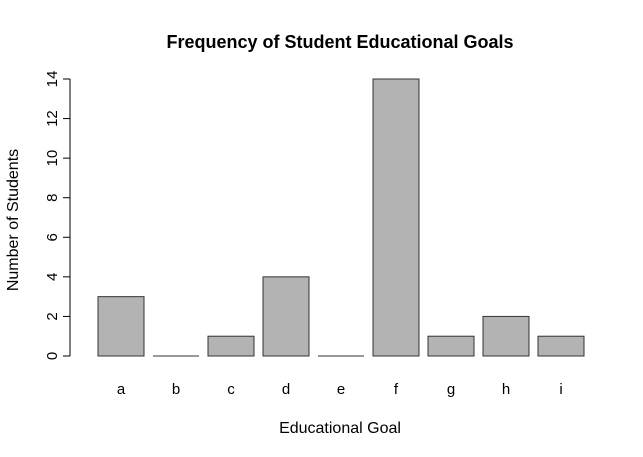 This screenshot has width=643, height=457. What do you see at coordinates (176, 389) in the screenshot?
I see `x-tick-label-b: b` at bounding box center [176, 389].